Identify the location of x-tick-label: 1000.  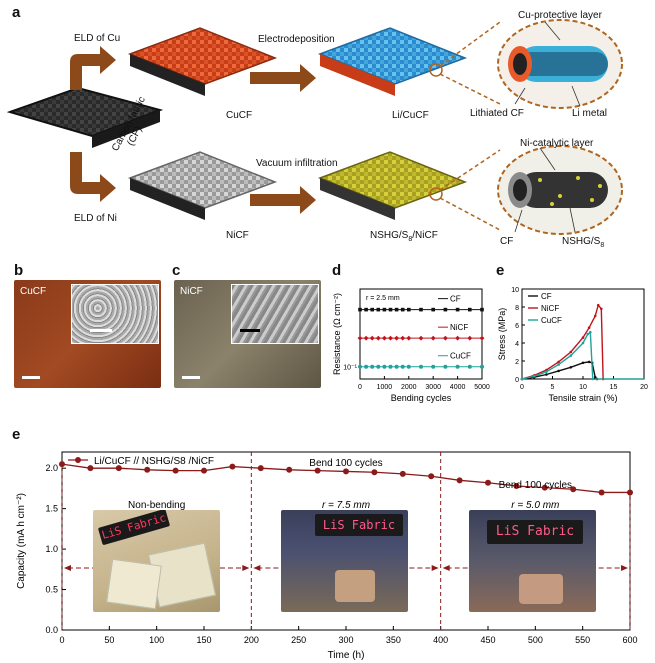
(385, 387).